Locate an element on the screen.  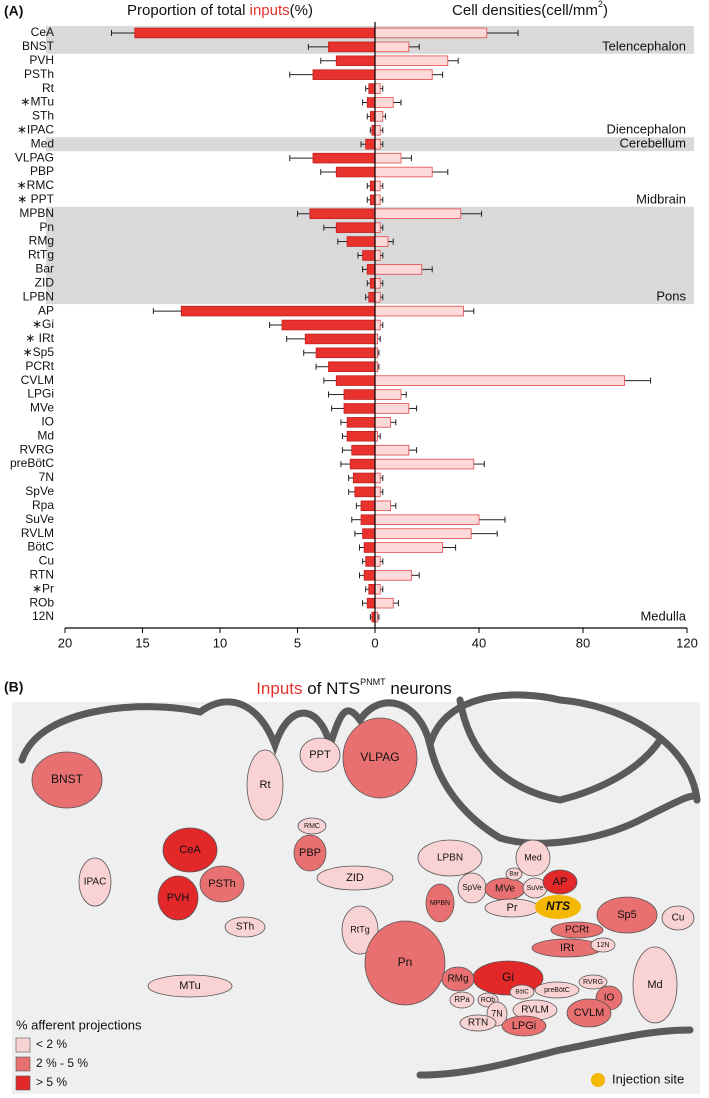
region-label: RMg is located at coordinates (457, 979).